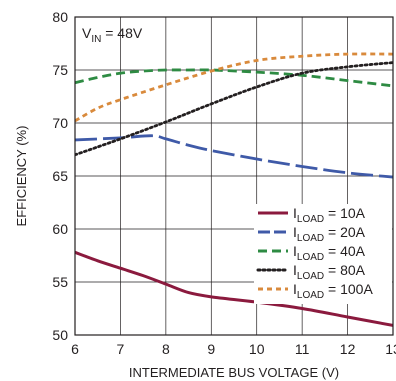 This screenshot has width=396, height=381. I want to click on legend-label: ILOAD = 10A, so click(329, 215).